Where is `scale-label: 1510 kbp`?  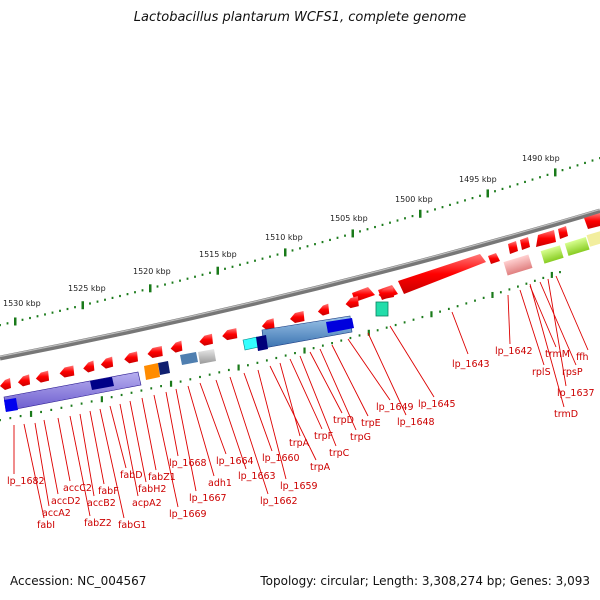 scale-label: 1510 kbp is located at coordinates (284, 237).